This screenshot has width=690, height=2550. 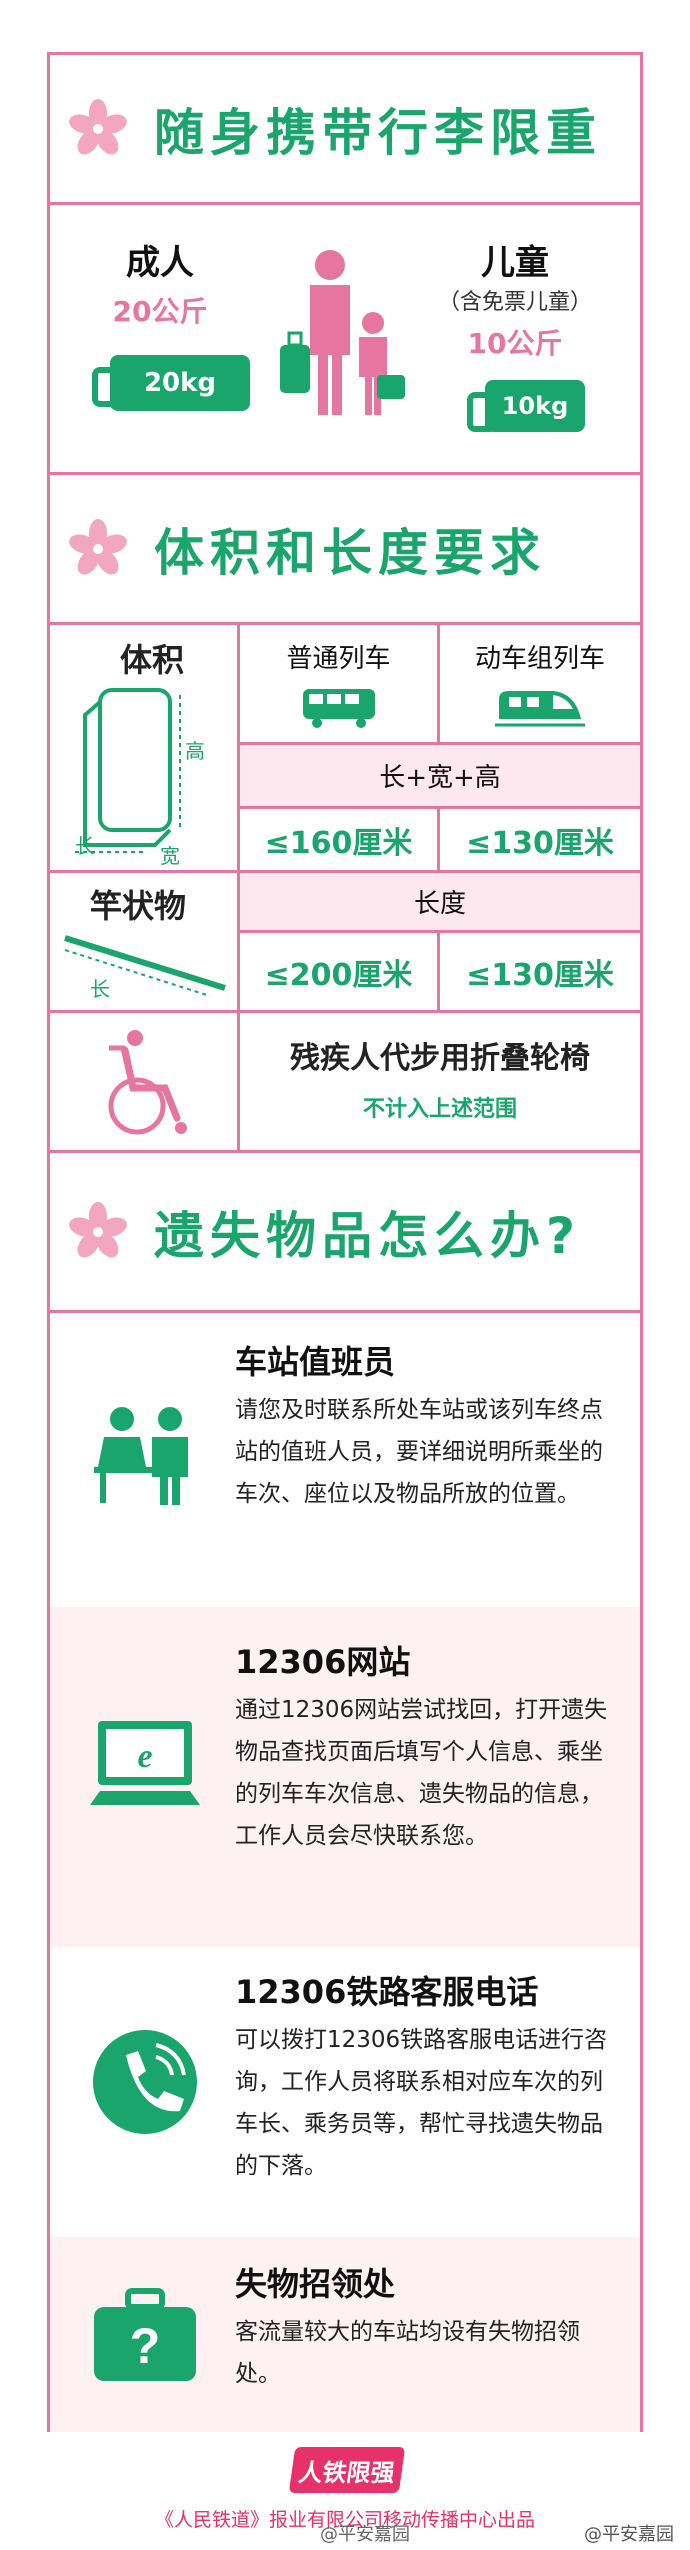 I want to click on adult-label: 成人, so click(x=160, y=263).